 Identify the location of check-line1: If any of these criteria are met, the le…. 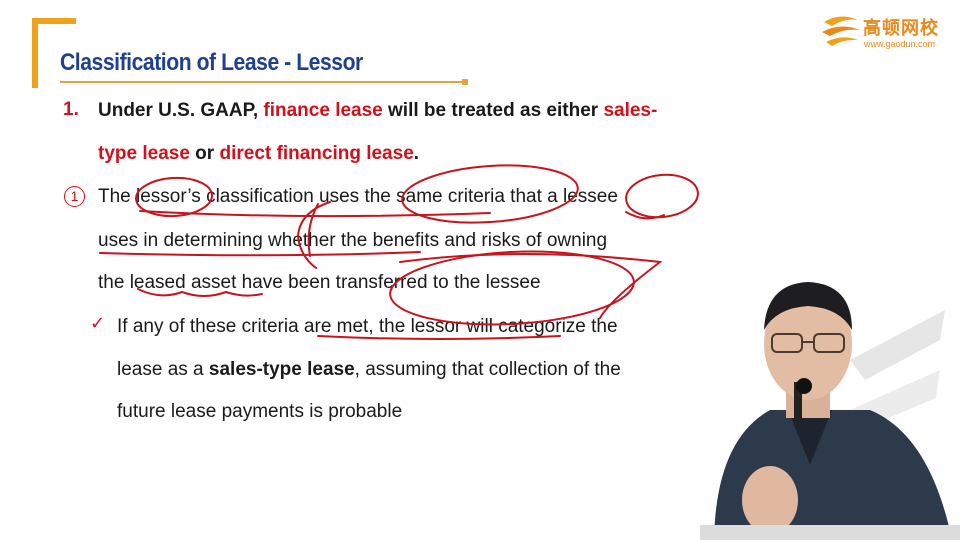
(367, 326).